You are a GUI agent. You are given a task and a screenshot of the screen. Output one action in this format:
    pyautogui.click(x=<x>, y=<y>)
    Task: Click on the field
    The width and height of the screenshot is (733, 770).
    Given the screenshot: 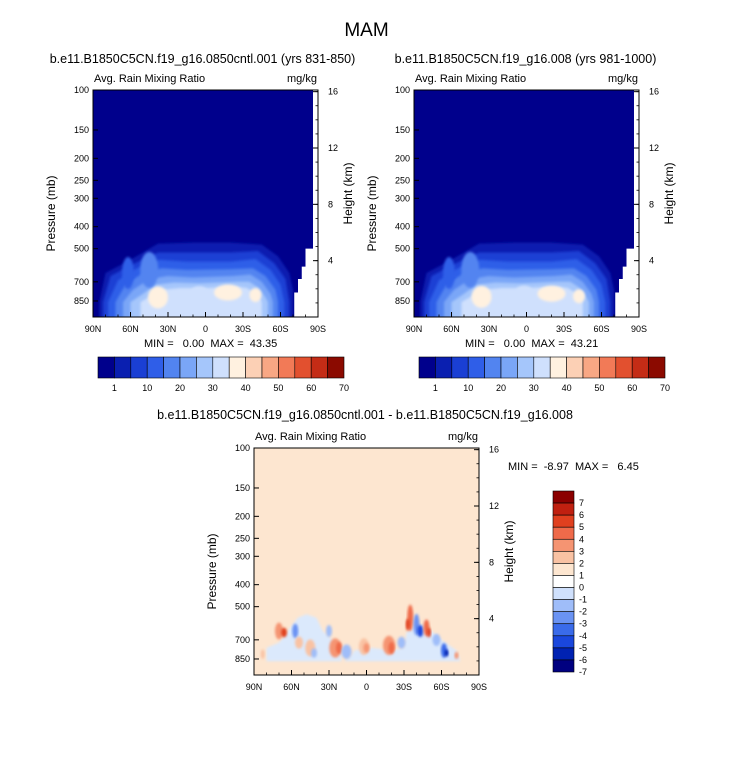 What is the action you would take?
    pyautogui.click(x=205, y=203)
    